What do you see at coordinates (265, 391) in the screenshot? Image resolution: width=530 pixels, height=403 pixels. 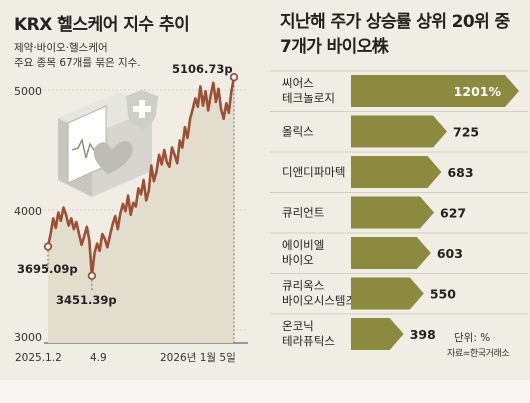 I see `bottom-strip` at bounding box center [265, 391].